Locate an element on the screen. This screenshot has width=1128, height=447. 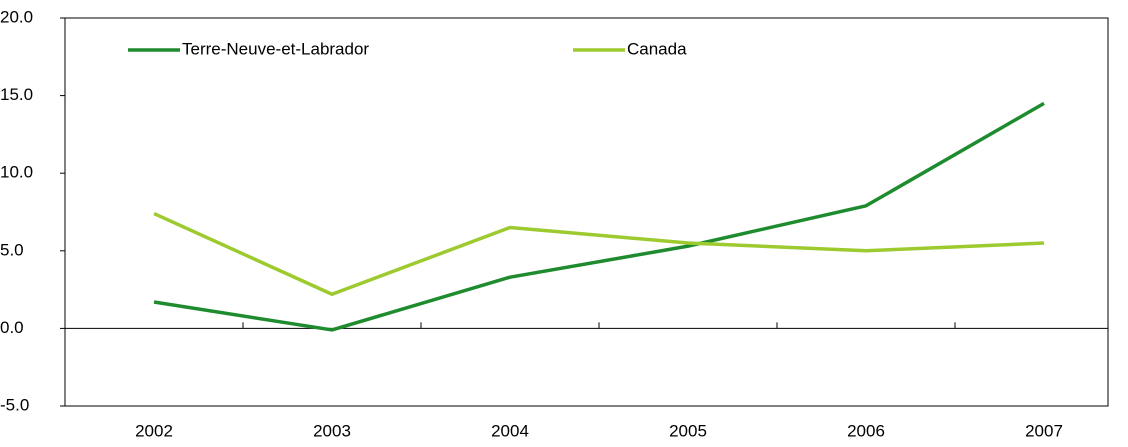
y-tick-label: 10.0 is located at coordinates (16, 172).